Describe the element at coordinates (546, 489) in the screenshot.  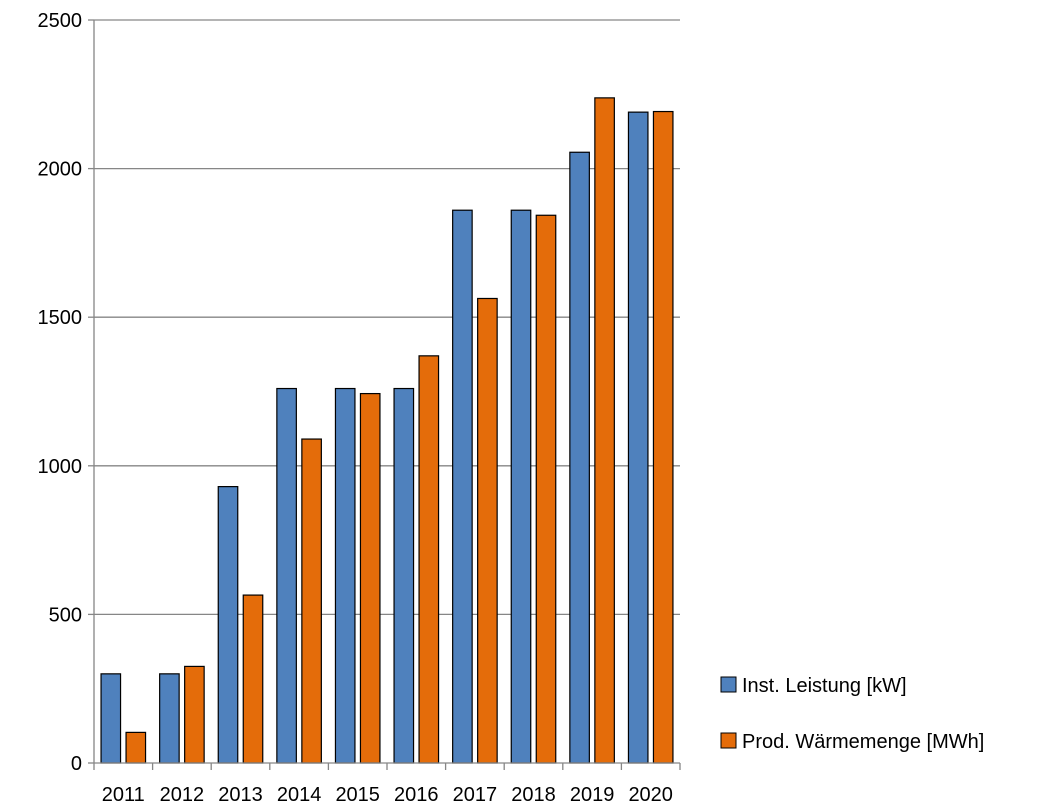
I see `bar-prod-waermemenge-2018` at that location.